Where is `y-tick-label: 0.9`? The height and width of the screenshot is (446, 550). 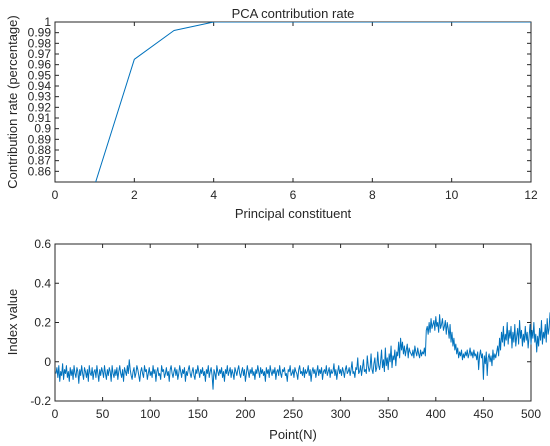 y-tick-label: 0.9 is located at coordinates (42, 129).